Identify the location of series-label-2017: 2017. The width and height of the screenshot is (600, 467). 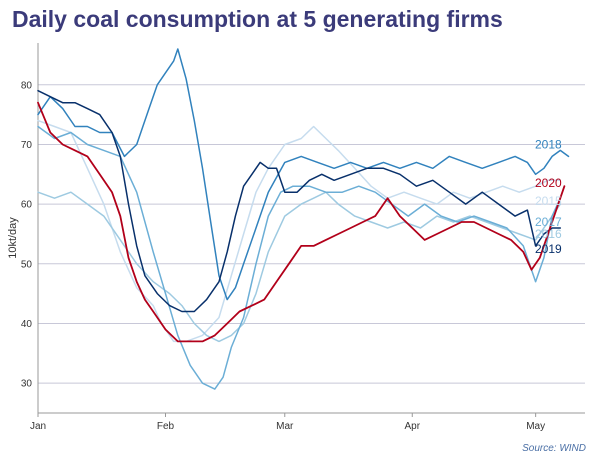
(548, 222).